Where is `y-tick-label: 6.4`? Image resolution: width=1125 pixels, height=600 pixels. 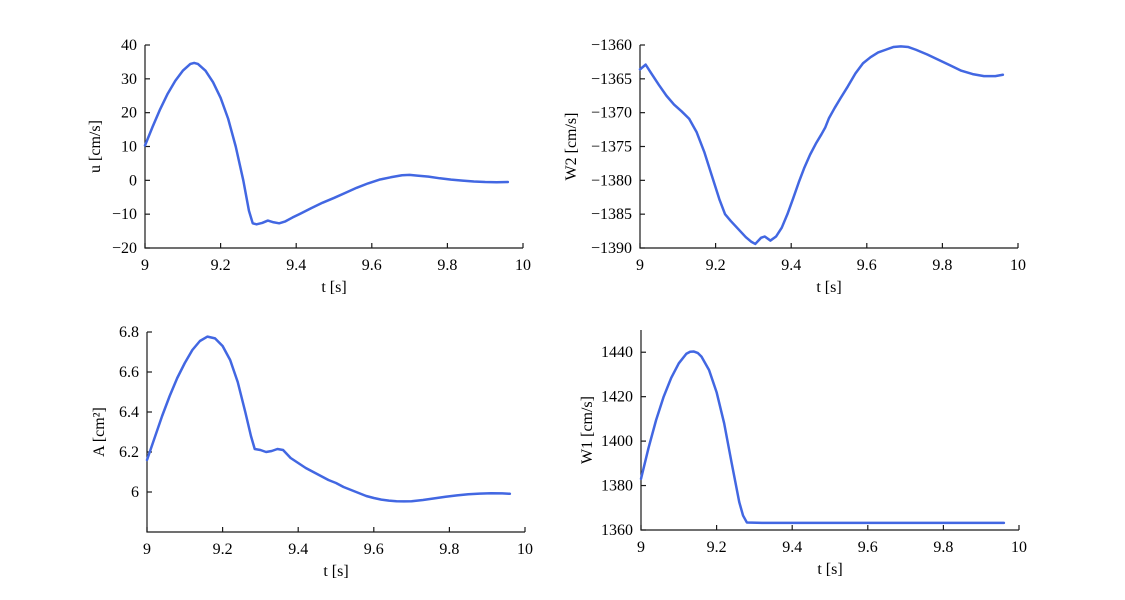
y-tick-label: 6.4 is located at coordinates (129, 412).